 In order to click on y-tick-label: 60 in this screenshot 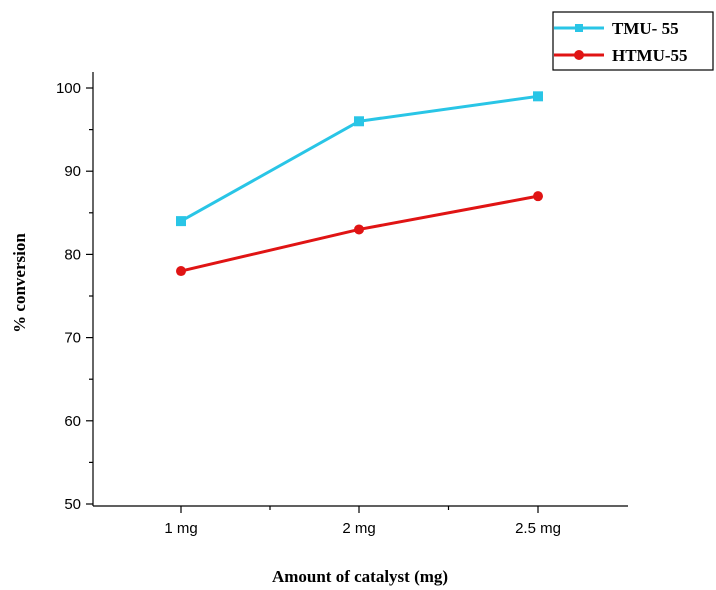, I will do `click(72, 421)`.